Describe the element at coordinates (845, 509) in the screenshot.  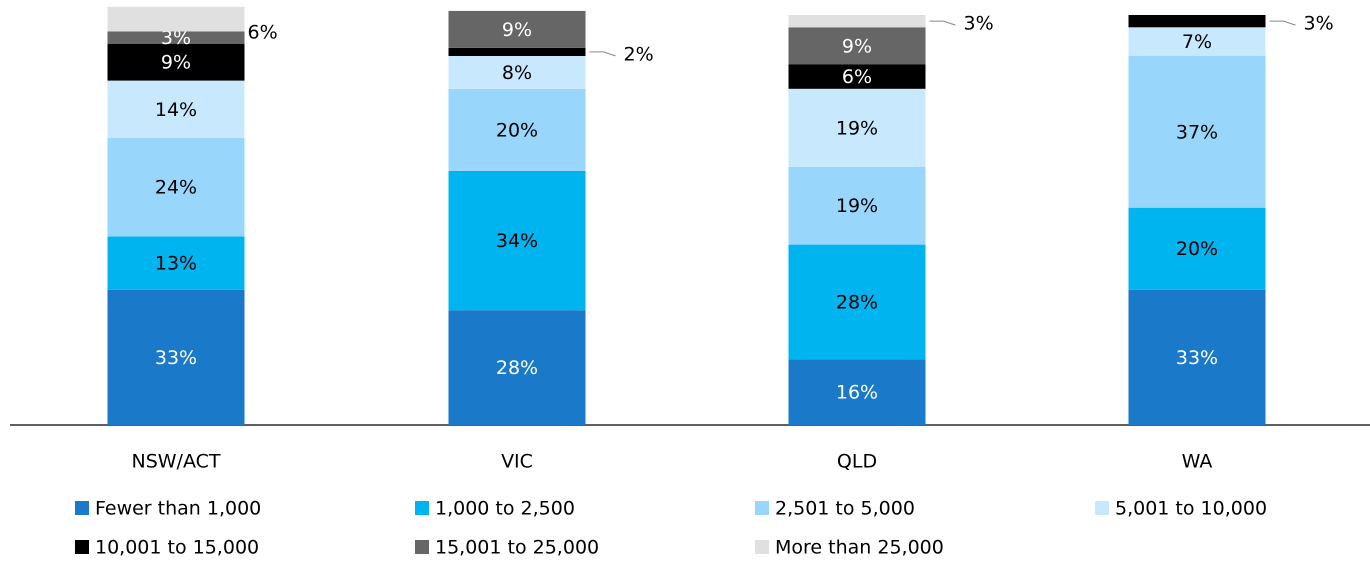
I see `legend-label: 2,501 to 5,000` at that location.